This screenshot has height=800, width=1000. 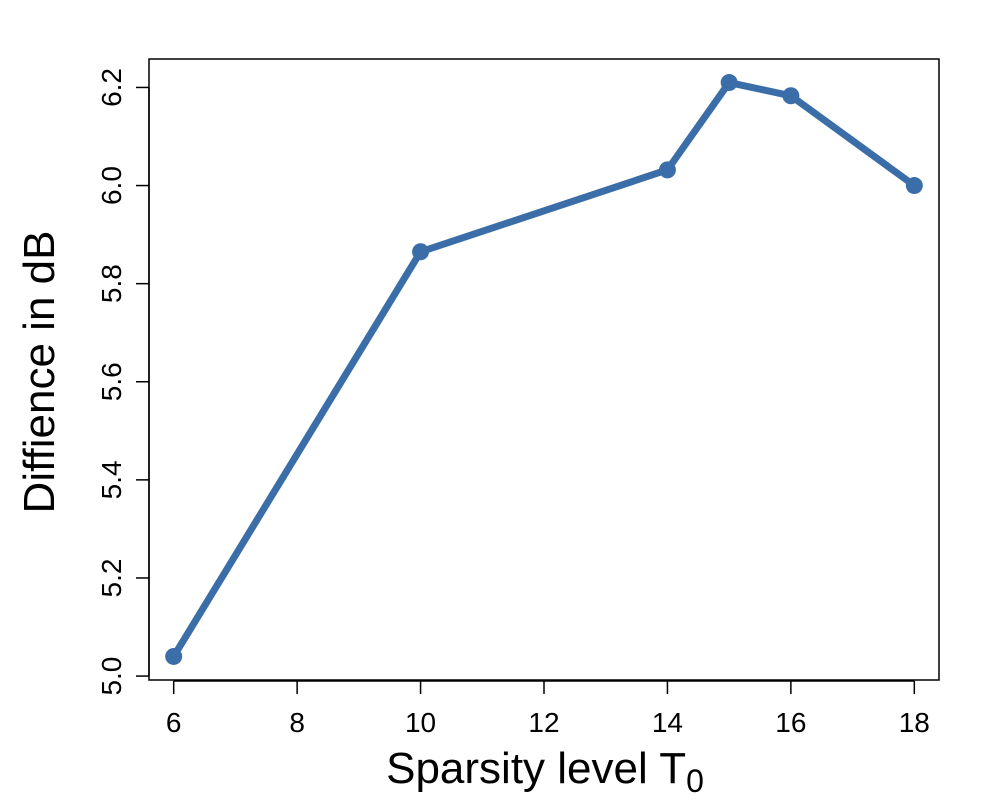 I want to click on y-tick-label: 6.0, so click(x=111, y=185).